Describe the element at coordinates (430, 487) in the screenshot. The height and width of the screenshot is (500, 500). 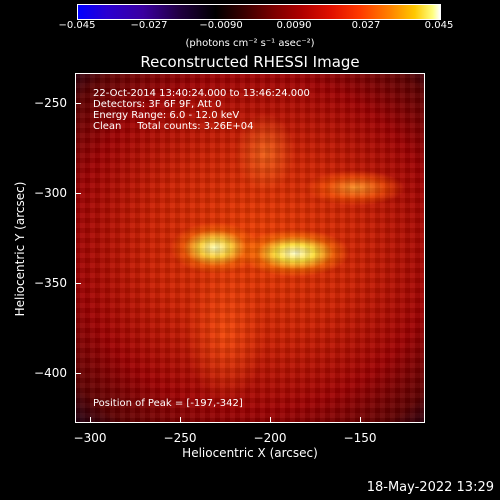
I see `generation-timestamp: 18-May-2022 13:29` at that location.